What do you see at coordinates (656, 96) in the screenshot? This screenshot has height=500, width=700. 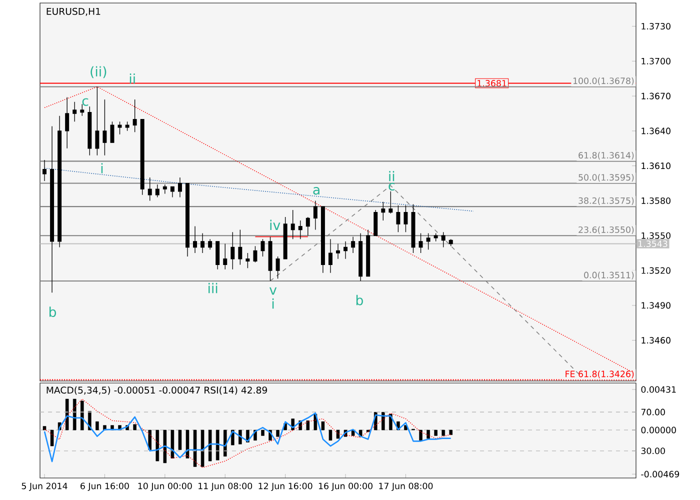 I see `y-tick-label: 1.3670` at bounding box center [656, 96].